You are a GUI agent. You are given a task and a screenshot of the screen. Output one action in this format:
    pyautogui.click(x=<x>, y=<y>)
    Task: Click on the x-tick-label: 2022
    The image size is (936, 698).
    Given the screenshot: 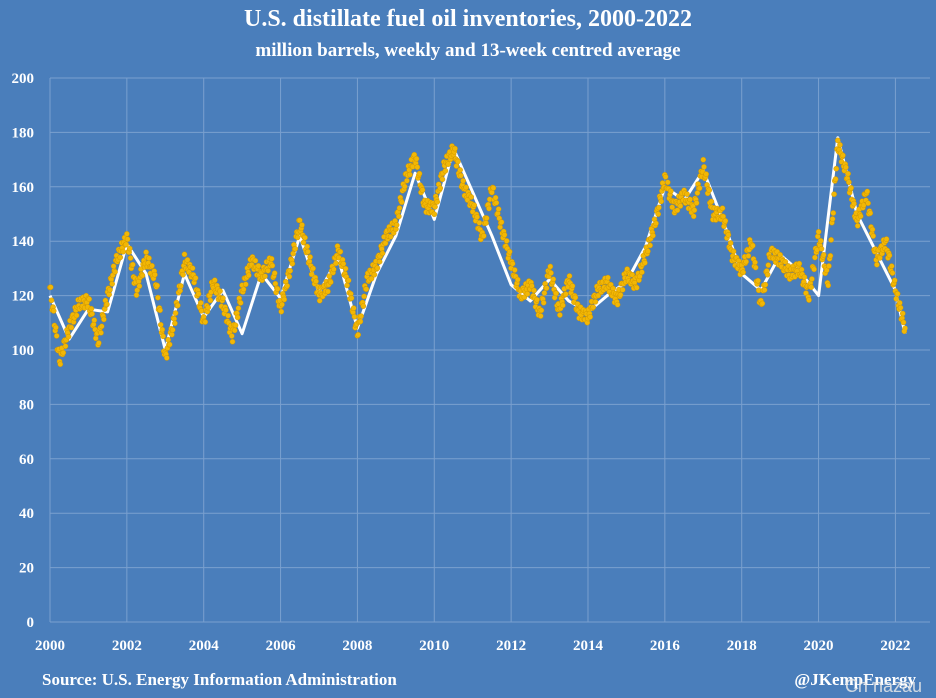 What is the action you would take?
    pyautogui.click(x=895, y=646)
    